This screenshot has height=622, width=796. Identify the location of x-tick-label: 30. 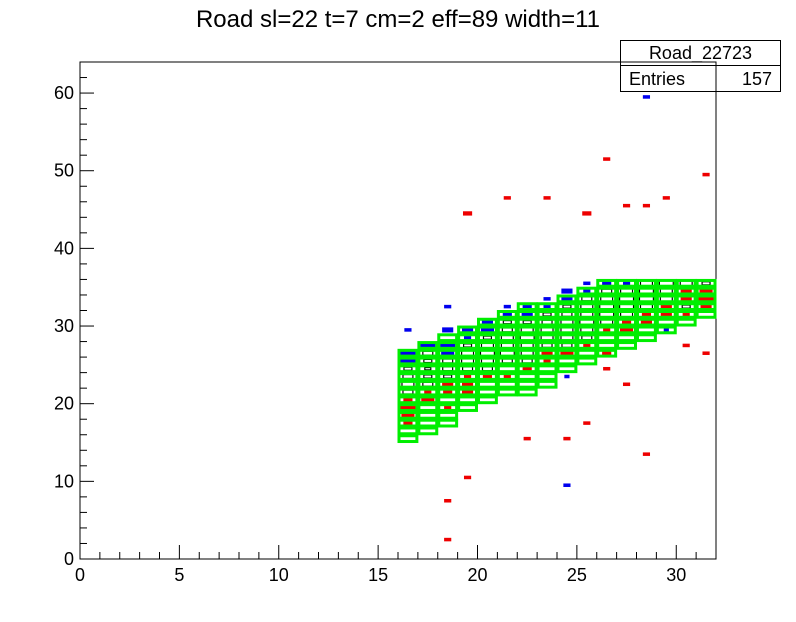
(676, 575).